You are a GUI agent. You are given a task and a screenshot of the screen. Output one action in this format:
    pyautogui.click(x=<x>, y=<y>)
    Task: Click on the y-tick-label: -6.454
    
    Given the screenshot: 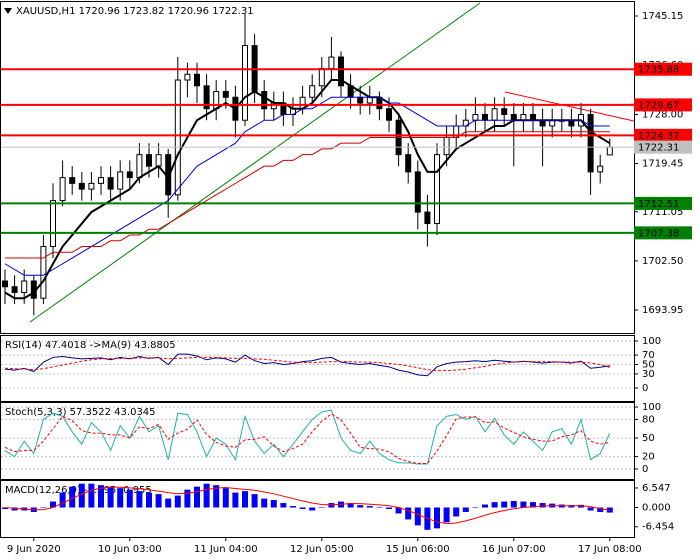 What is the action you would take?
    pyautogui.click(x=658, y=527)
    